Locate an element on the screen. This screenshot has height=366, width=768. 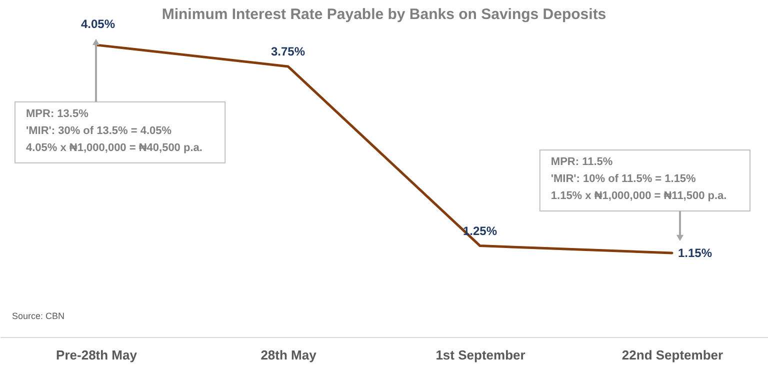
x-tick-label: 1st September is located at coordinates (481, 355).